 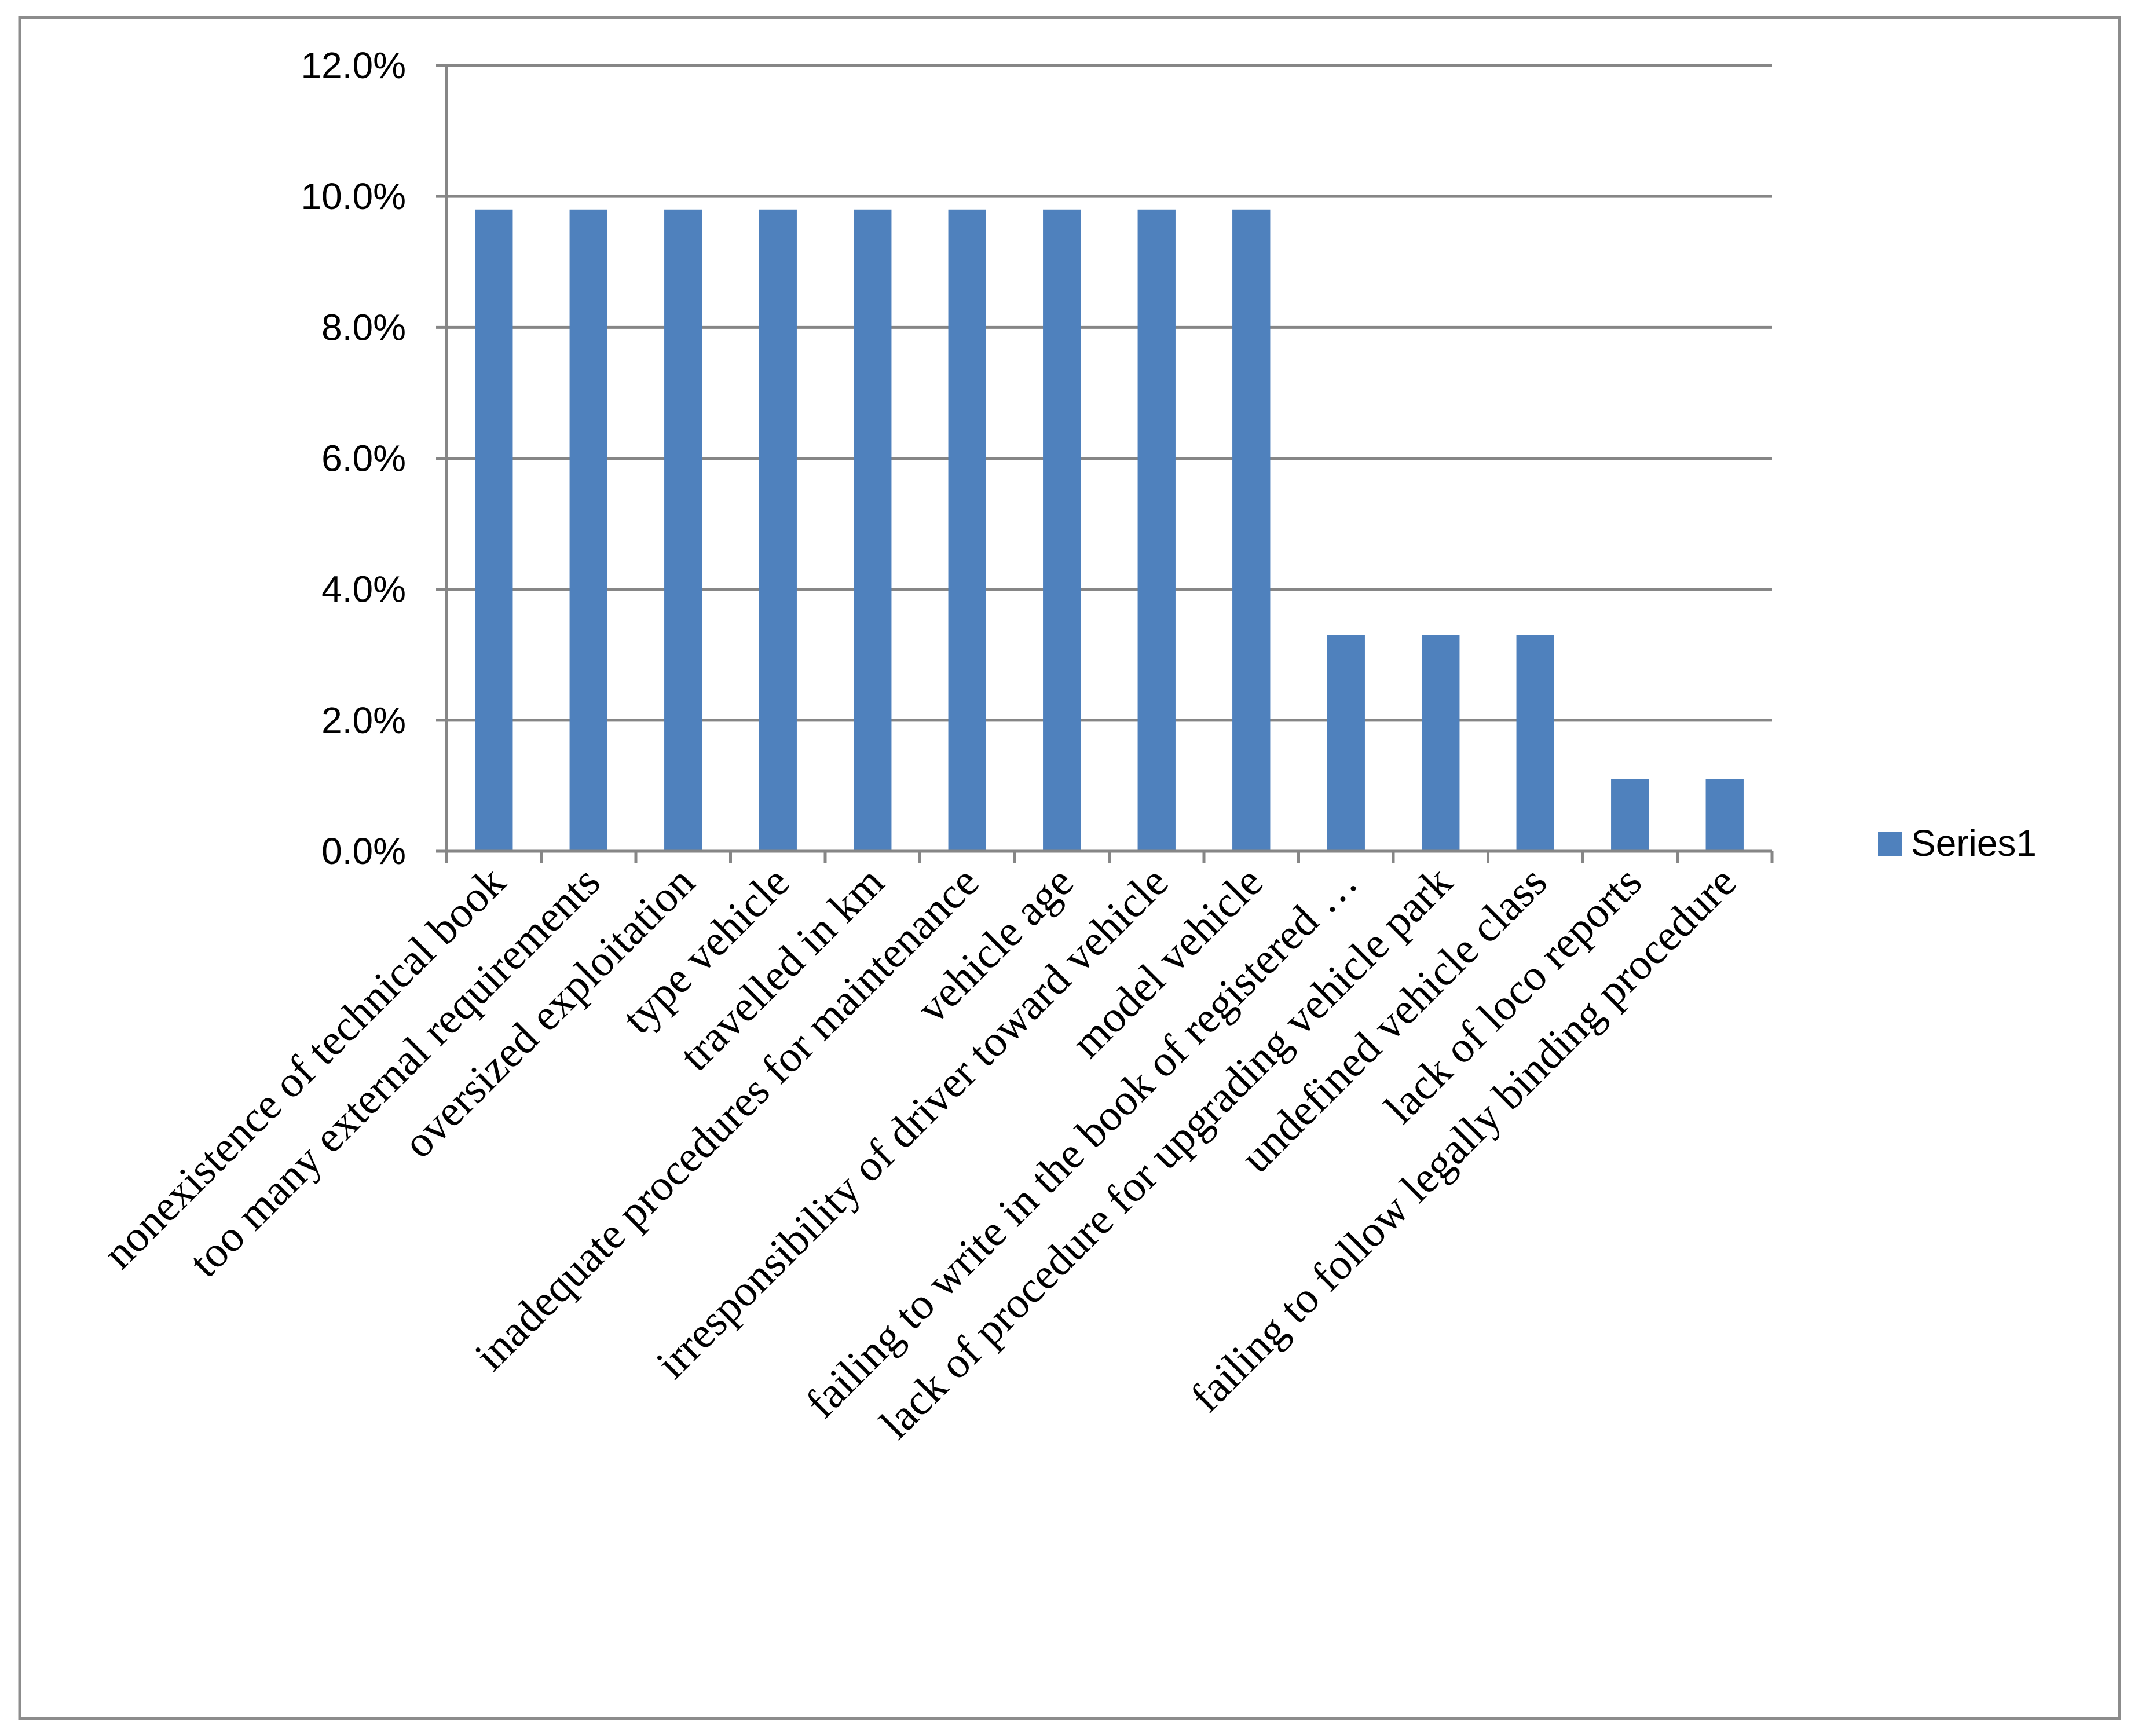 What do you see at coordinates (363, 720) in the screenshot?
I see `y-tick-label: 2.0%` at bounding box center [363, 720].